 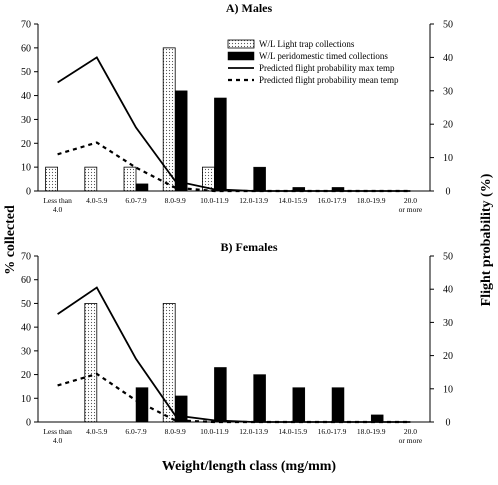 What do you see at coordinates (30, 109) in the screenshot?
I see `left-axis-males: 0 10 20 30 40 50 60 70` at bounding box center [30, 109].